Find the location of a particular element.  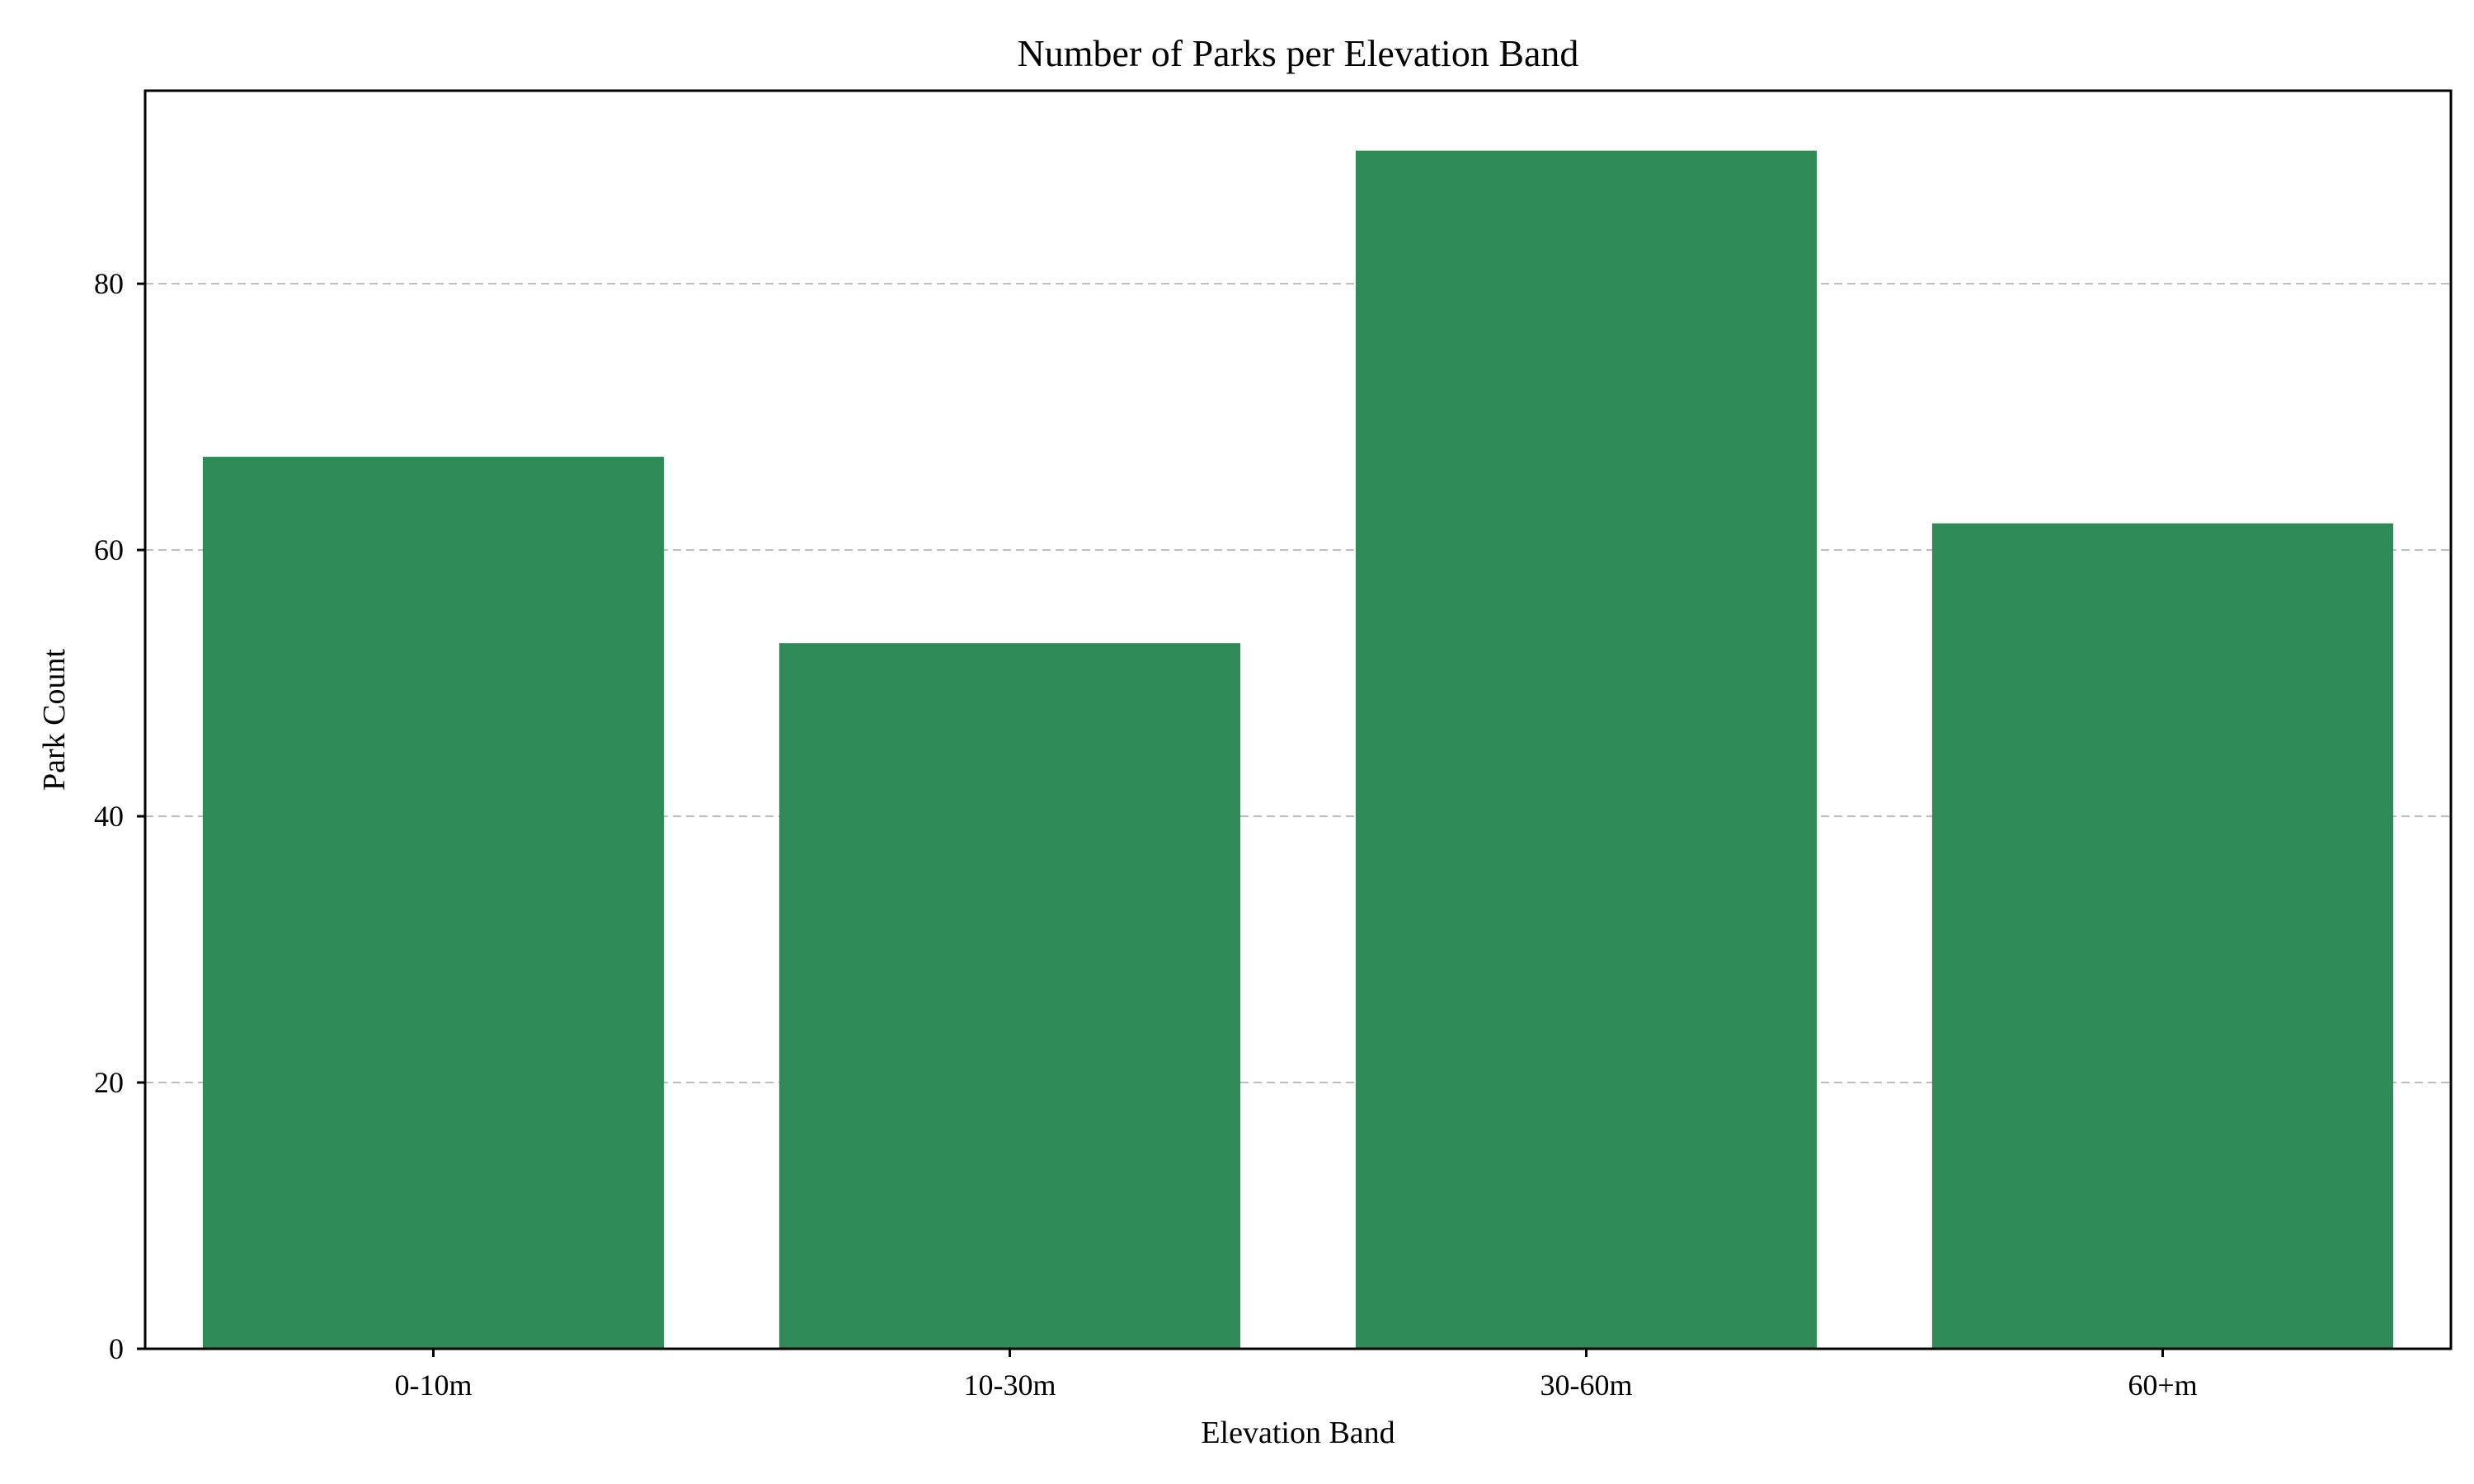

y-ticks: 0 20 40 60 80 is located at coordinates (119, 816).